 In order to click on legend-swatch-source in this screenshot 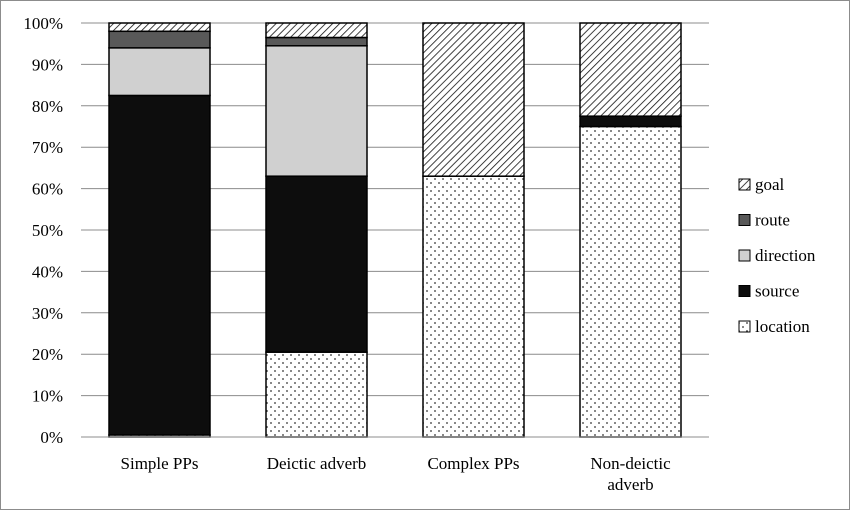, I will do `click(744, 291)`.